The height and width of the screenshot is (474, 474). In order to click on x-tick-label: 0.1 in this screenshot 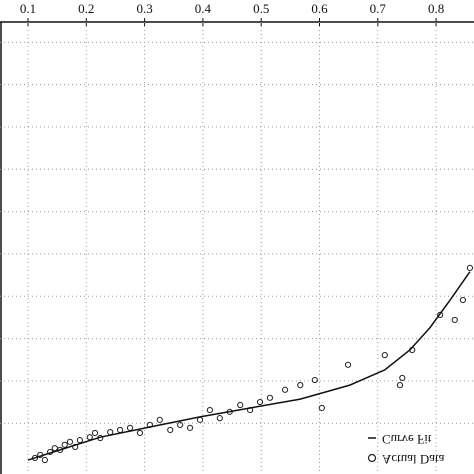, I will do `click(28, 8)`.